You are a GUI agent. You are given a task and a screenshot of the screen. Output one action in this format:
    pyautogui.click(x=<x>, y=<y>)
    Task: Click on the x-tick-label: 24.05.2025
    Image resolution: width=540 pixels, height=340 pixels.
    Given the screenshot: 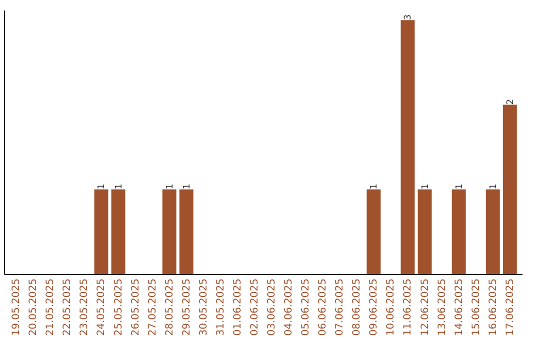 What is the action you would take?
    pyautogui.click(x=102, y=307)
    